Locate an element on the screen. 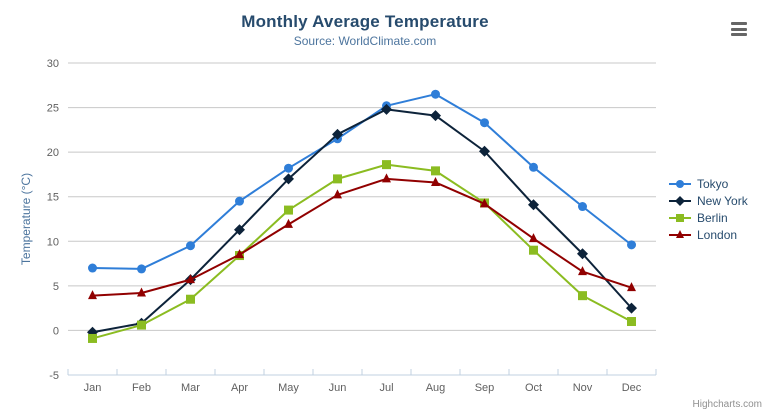 Image resolution: width=769 pixels, height=416 pixels. diamond-icon is located at coordinates (680, 200).